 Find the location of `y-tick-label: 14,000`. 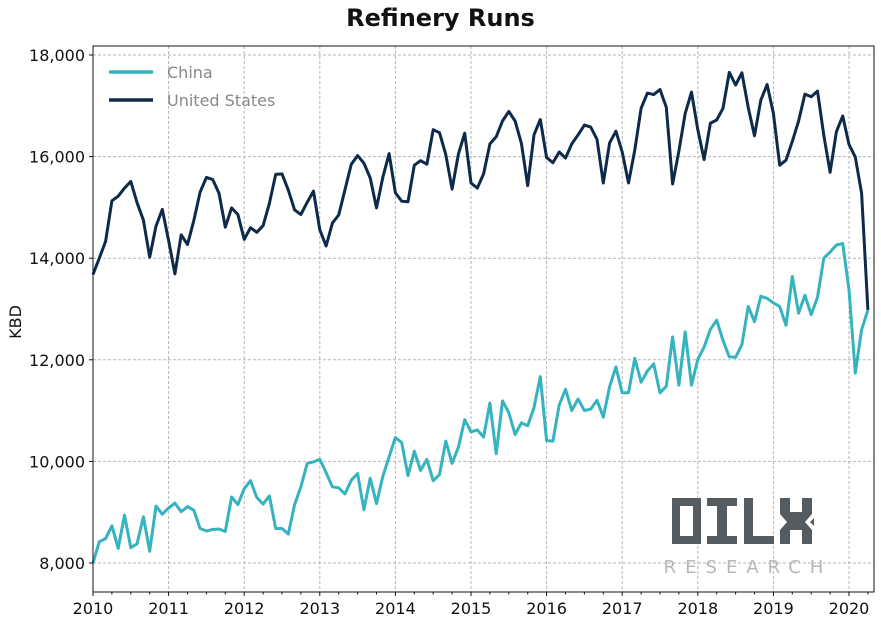

y-tick-label: 14,000 is located at coordinates (57, 258).